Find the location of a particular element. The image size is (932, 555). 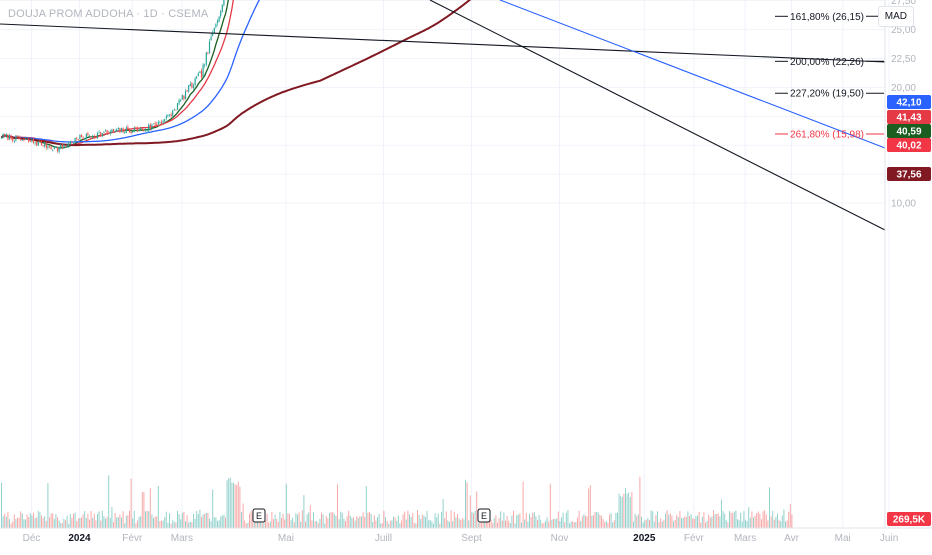

volume-badge: 269,5K is located at coordinates (909, 519).